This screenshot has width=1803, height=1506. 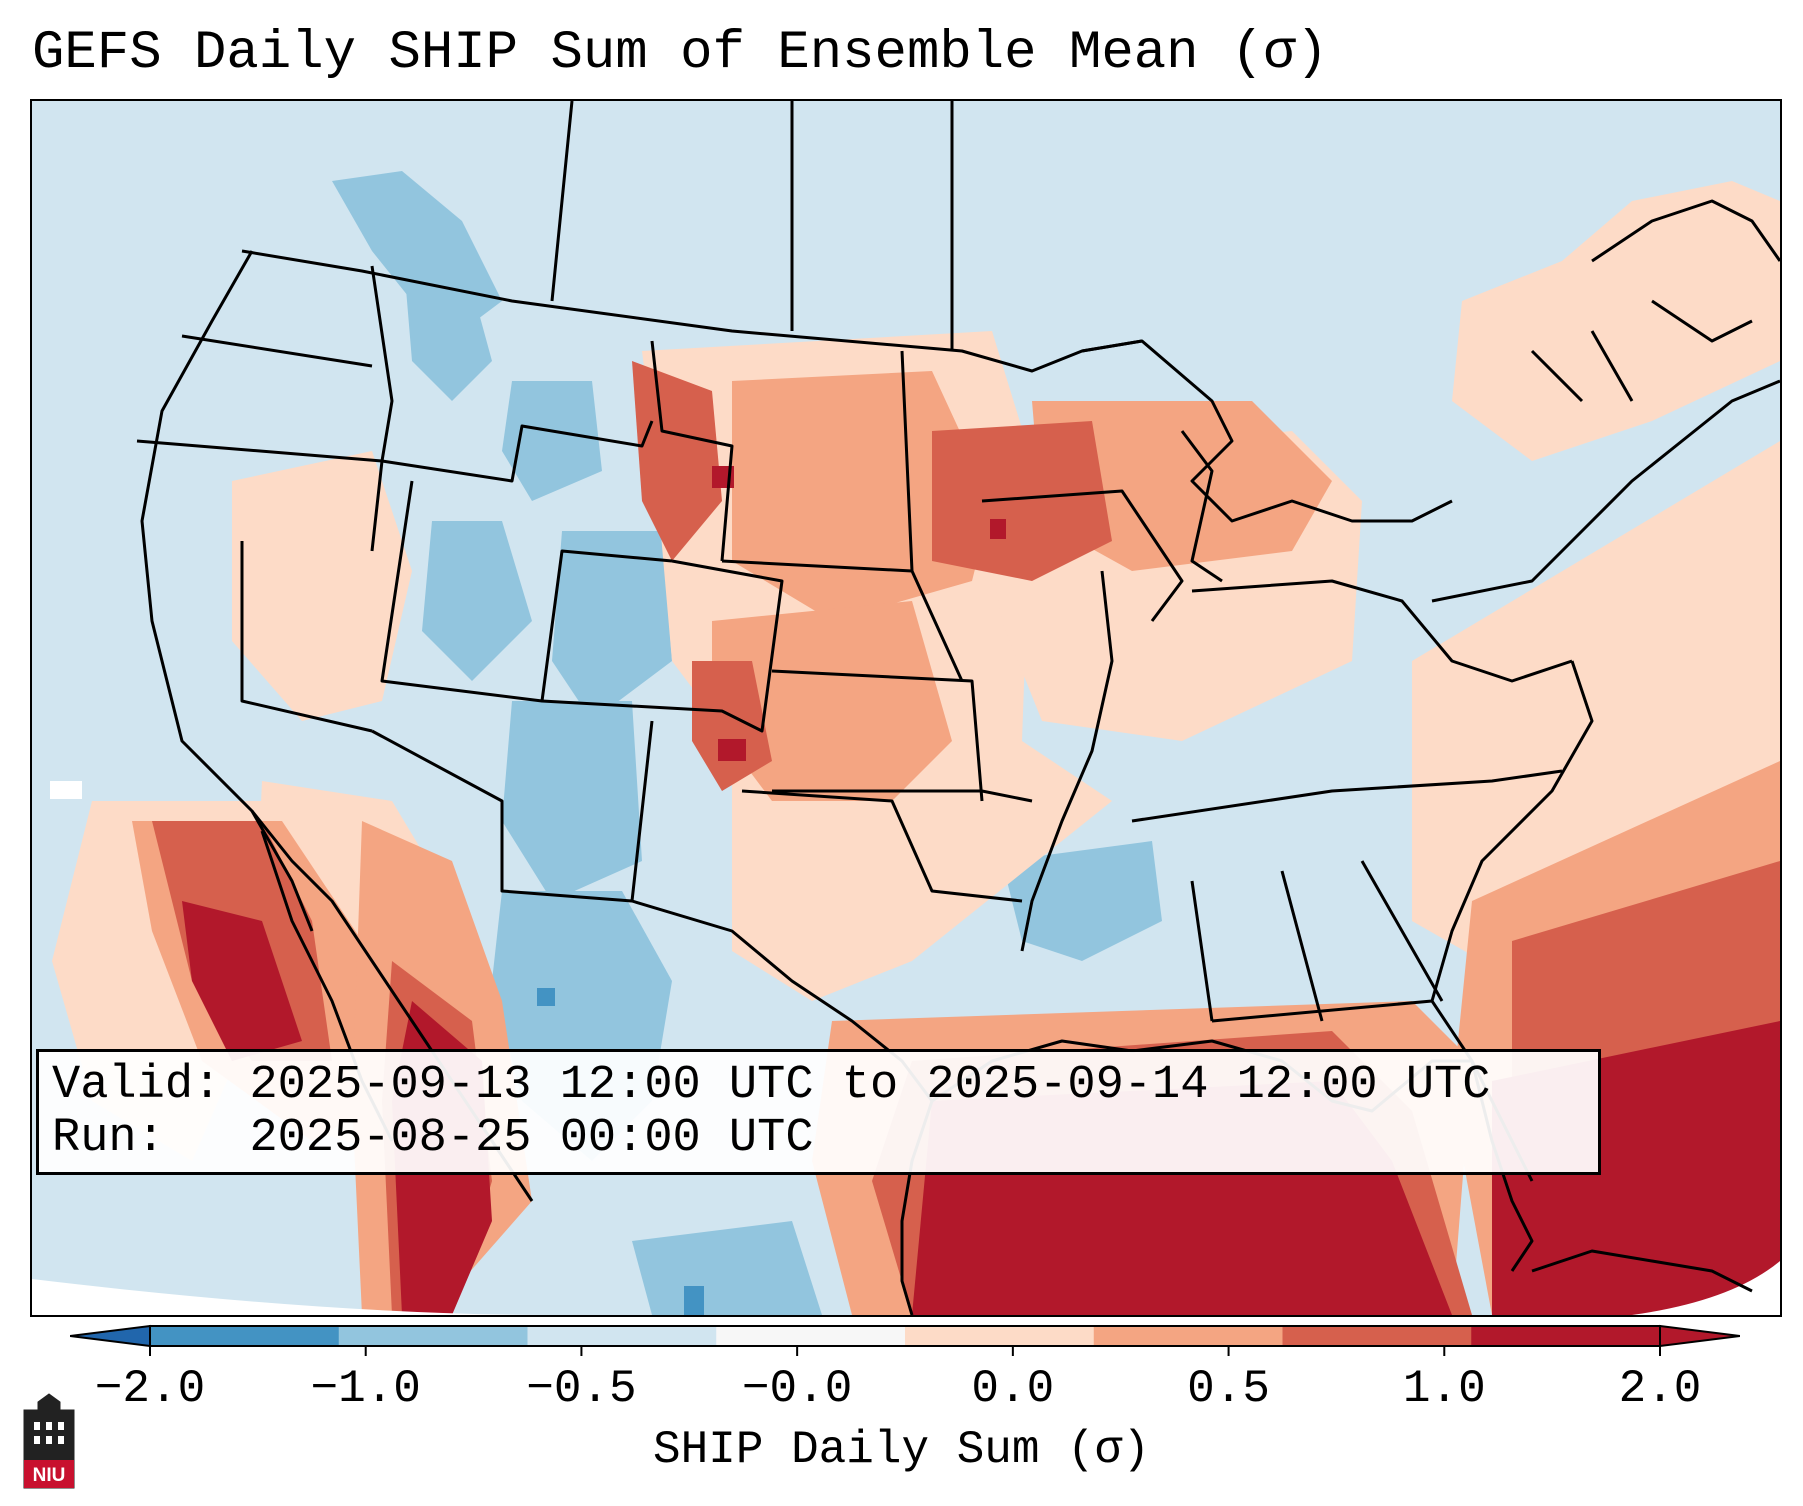 I want to click on southeast-lines, so click(x=1317, y=941).